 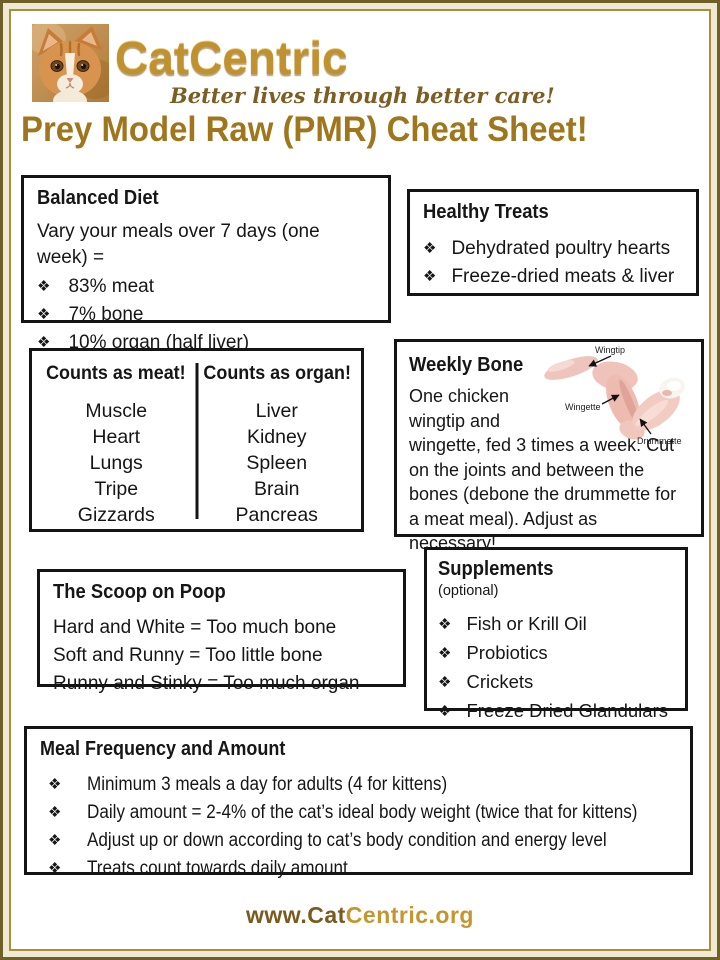 I want to click on cat-photo, so click(x=71, y=67).